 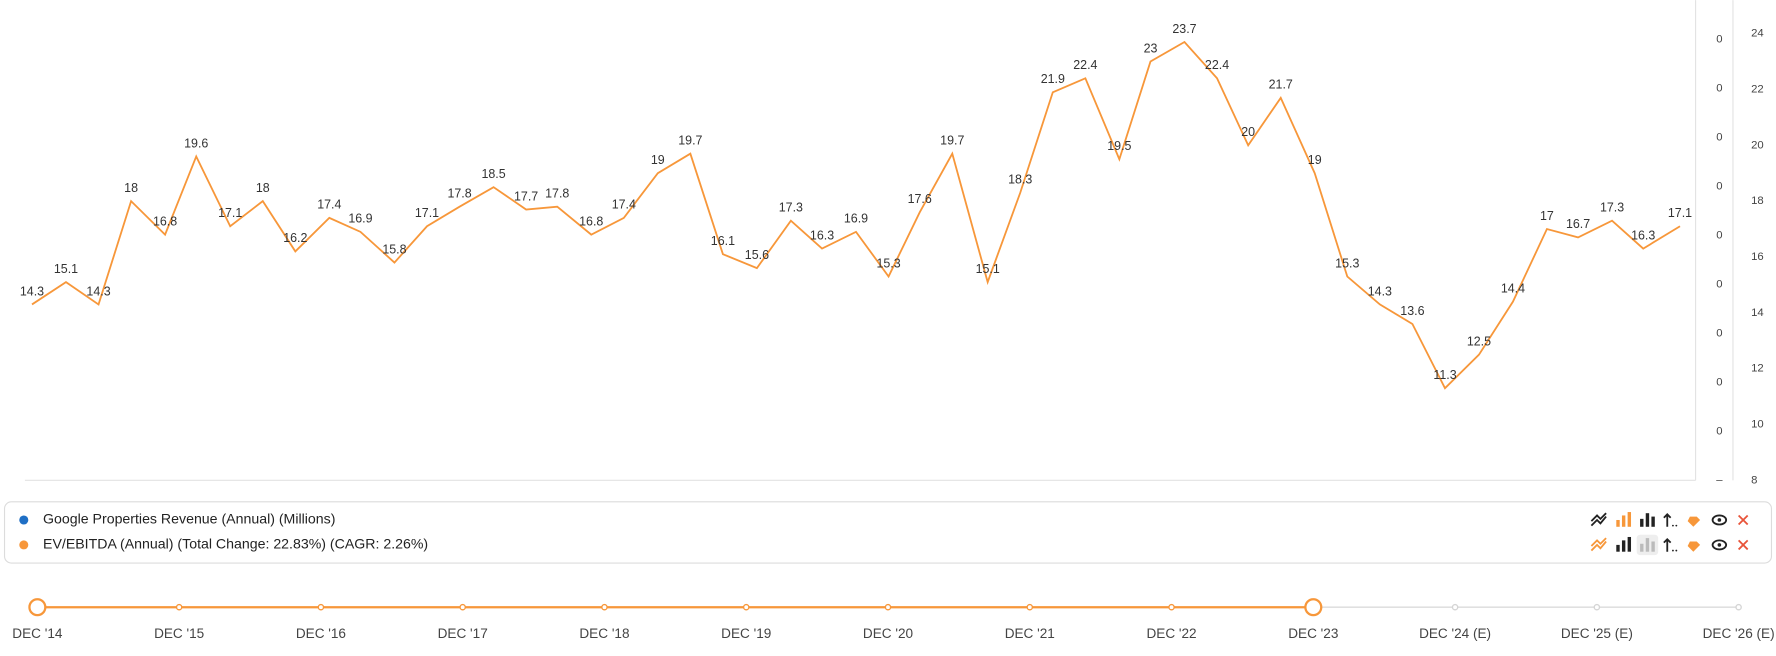 What do you see at coordinates (746, 633) in the screenshot?
I see `timeline-label: DEC '19` at bounding box center [746, 633].